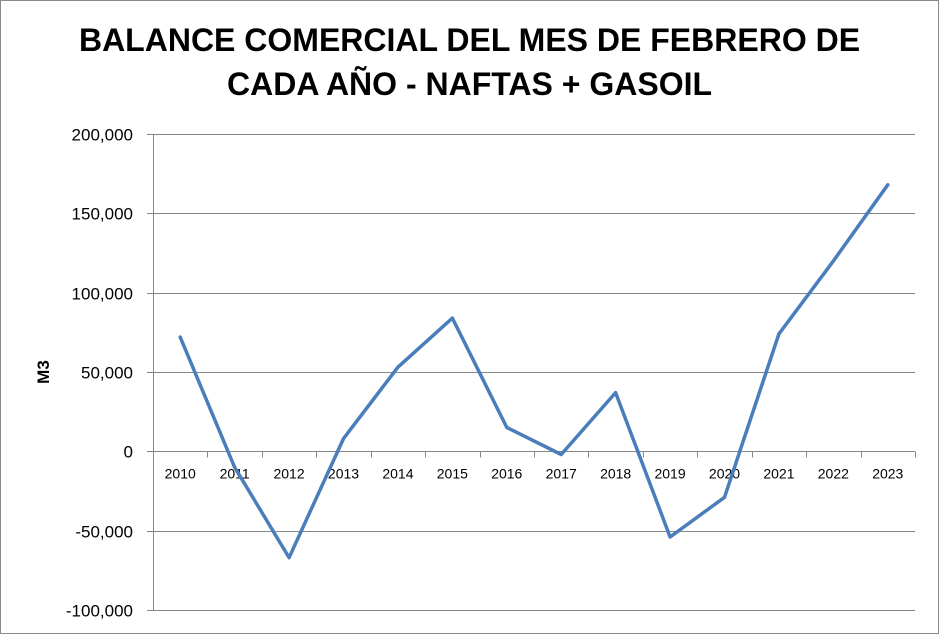  What do you see at coordinates (669, 474) in the screenshot?
I see `x-tick-label: 2019` at bounding box center [669, 474].